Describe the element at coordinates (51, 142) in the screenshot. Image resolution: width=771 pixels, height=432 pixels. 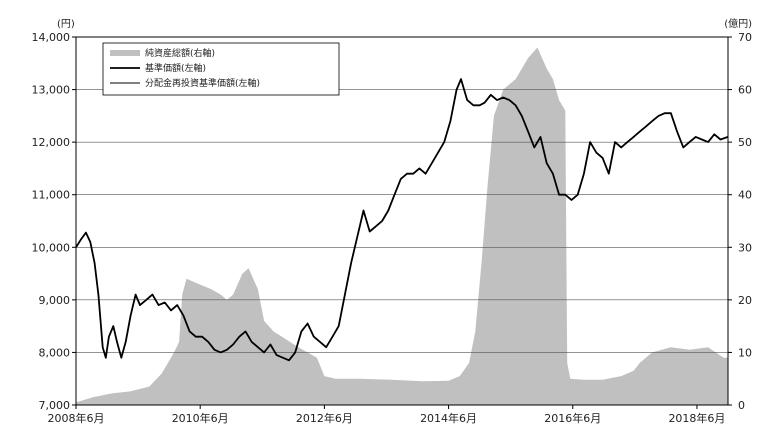
I see `left-tick-label-5: 12,000` at that location.